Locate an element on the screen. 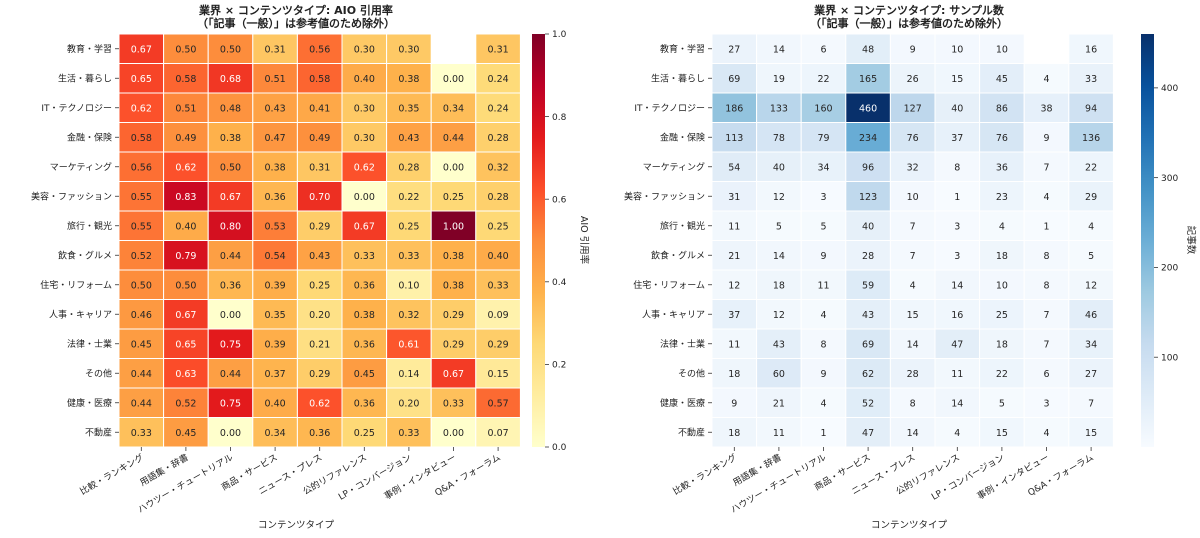 The height and width of the screenshot is (538, 1200). cell-value-label: 0.38 is located at coordinates (453, 256).